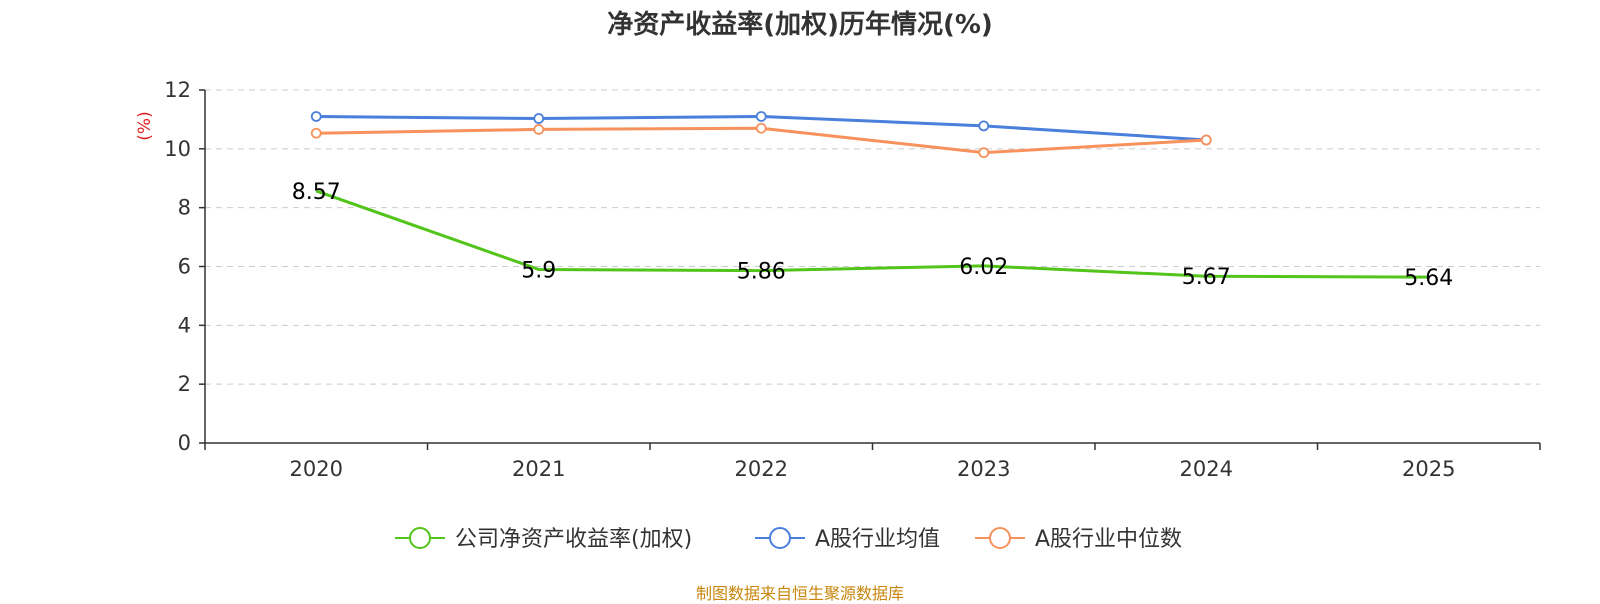 The height and width of the screenshot is (604, 1600). I want to click on y-tick-label: 4, so click(184, 325).